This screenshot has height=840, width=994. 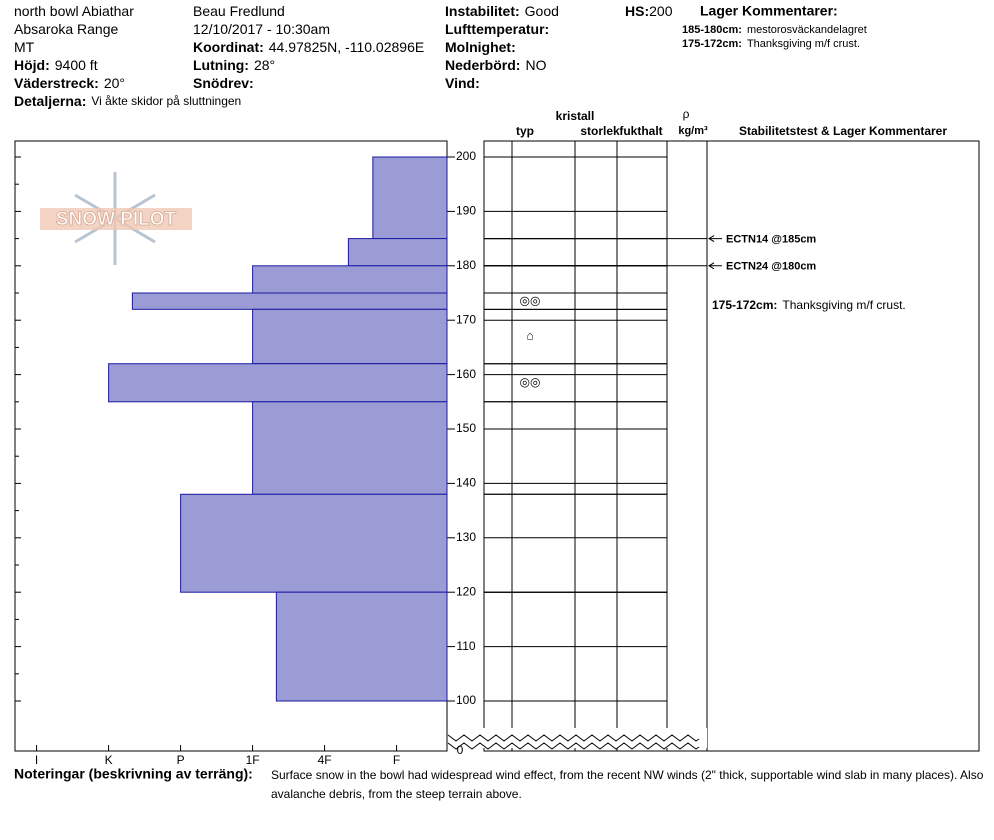 I want to click on x-tick-label: K, so click(x=109, y=760).